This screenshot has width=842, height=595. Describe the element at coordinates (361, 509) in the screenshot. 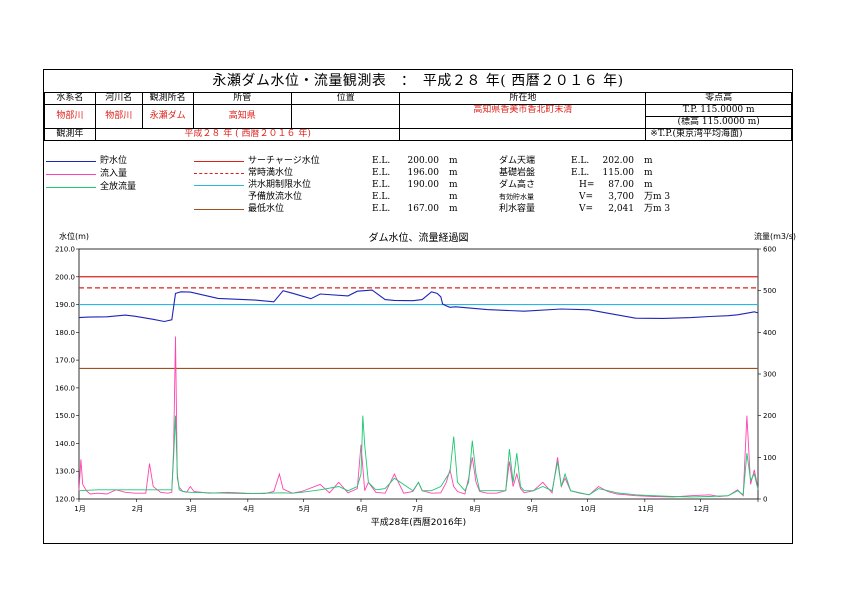

I see `x-tick-label: 6月` at that location.